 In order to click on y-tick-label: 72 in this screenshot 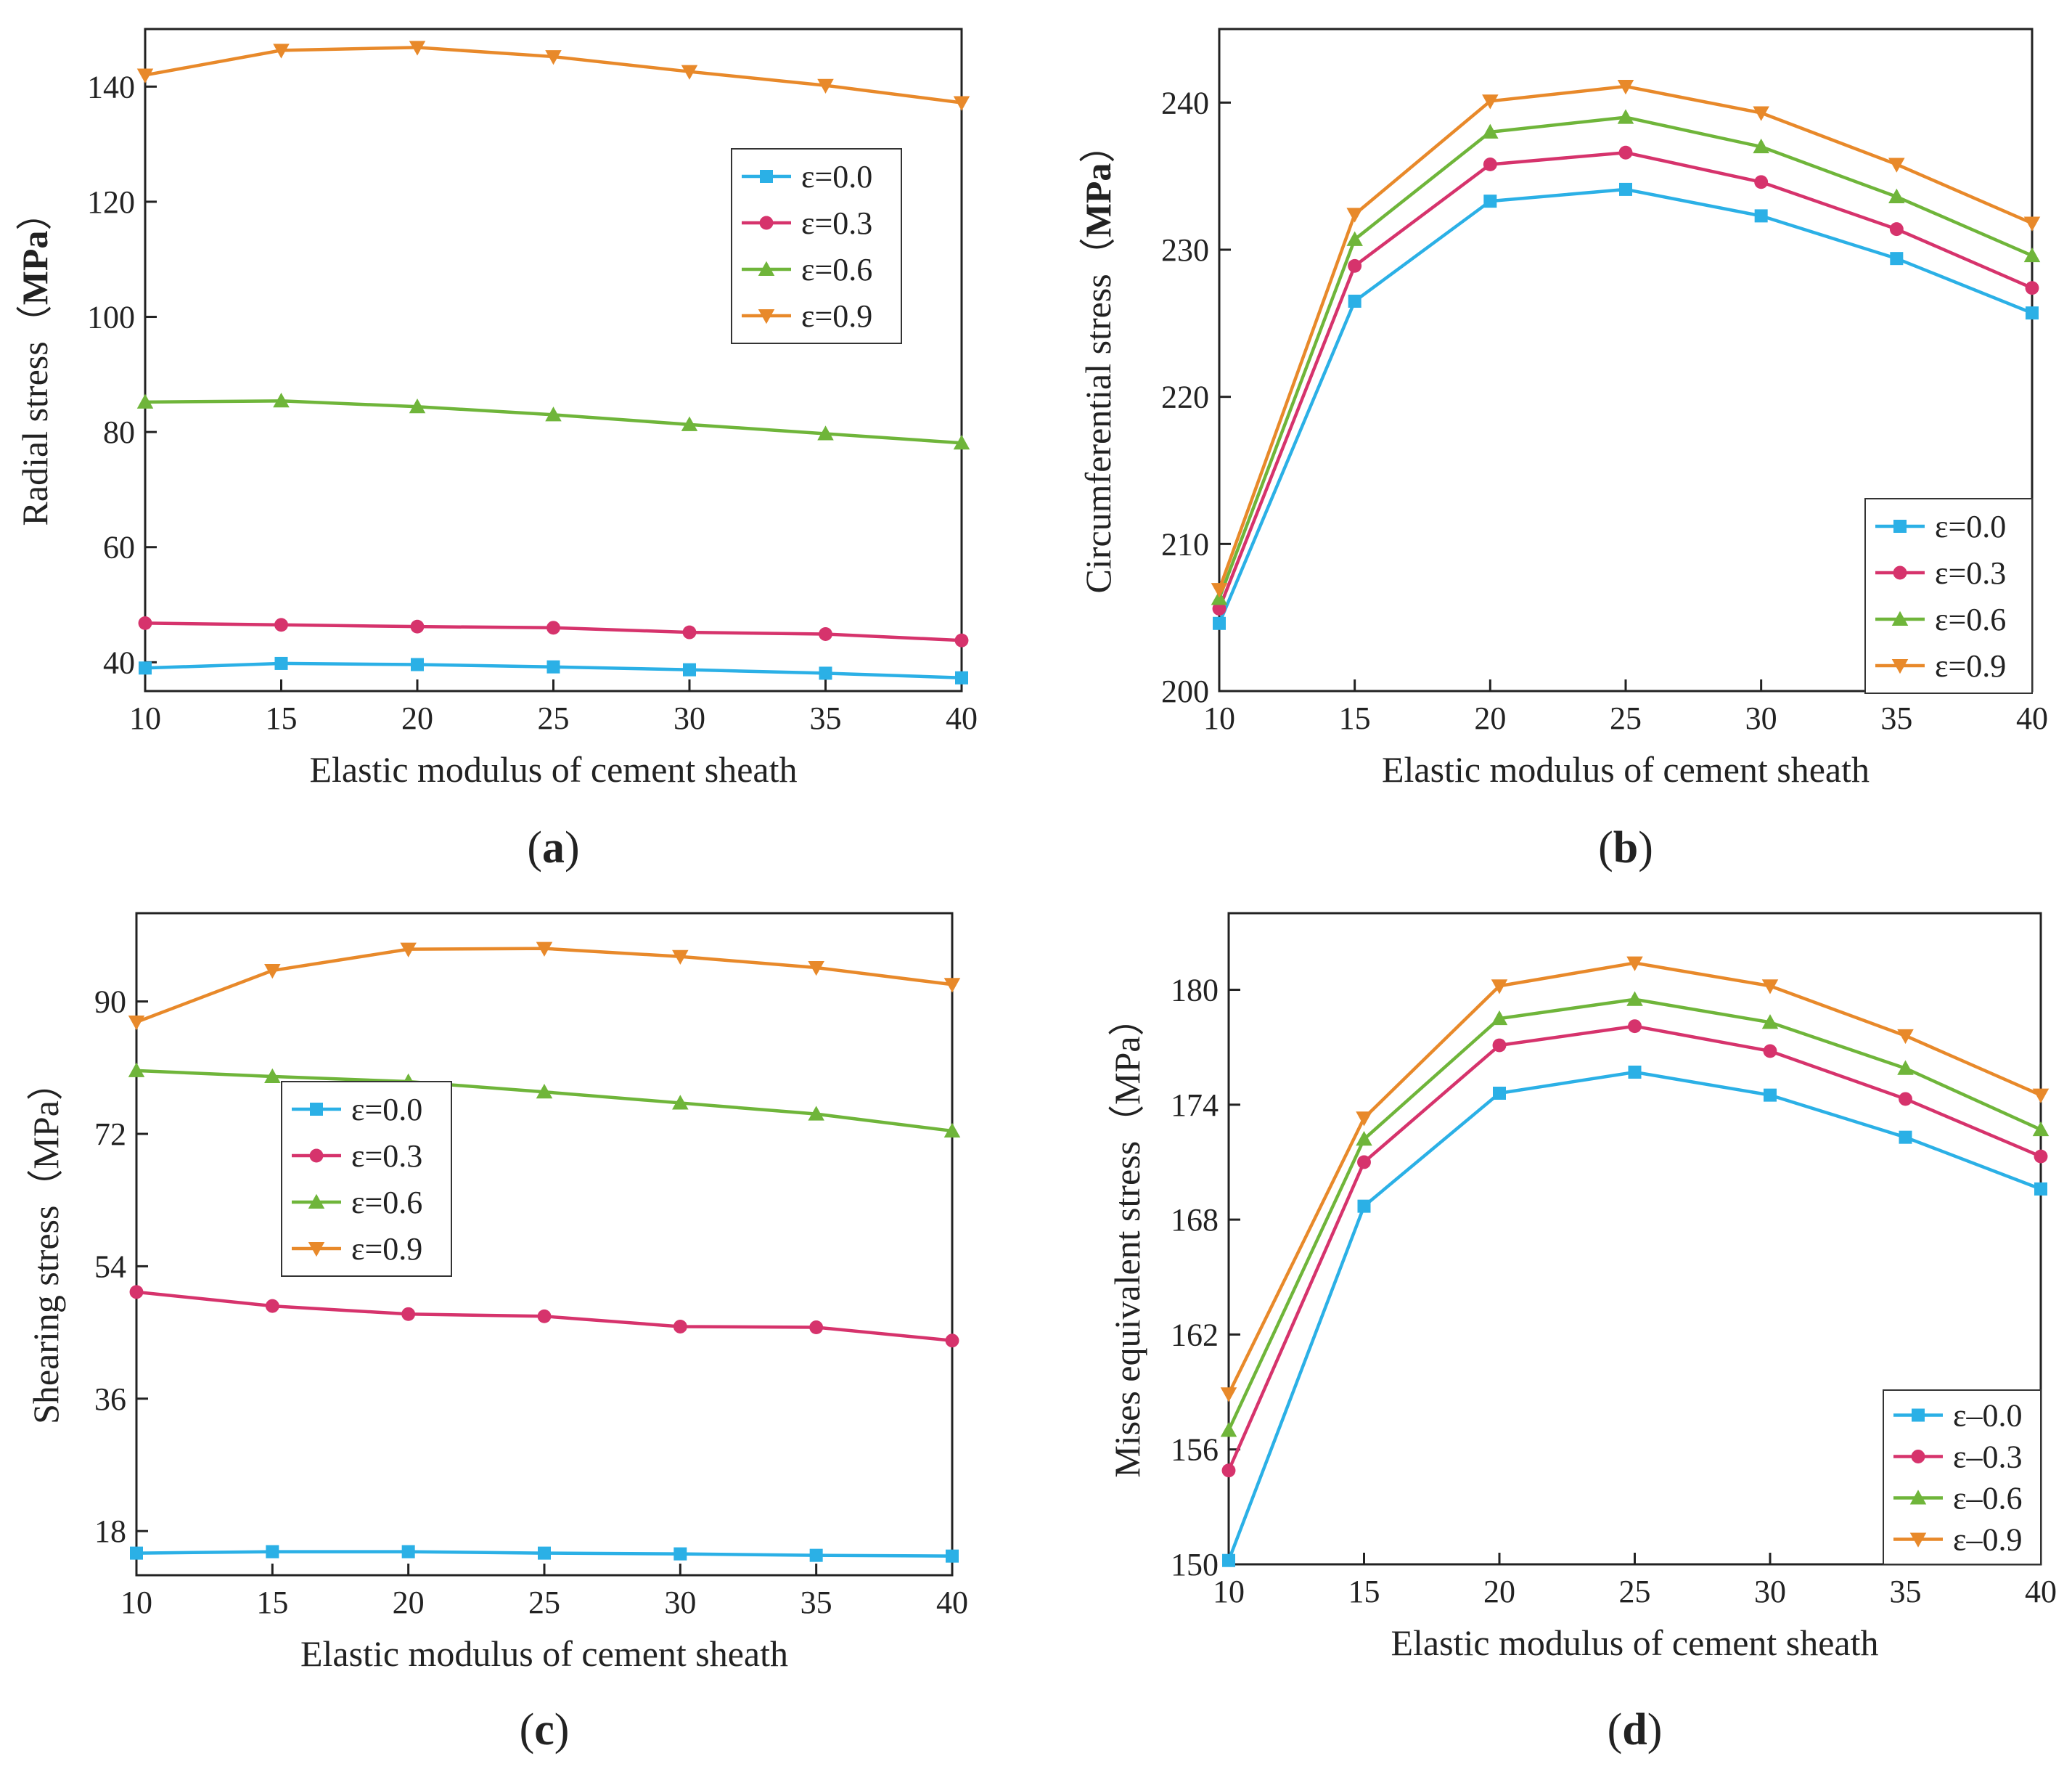, I will do `click(110, 1134)`.